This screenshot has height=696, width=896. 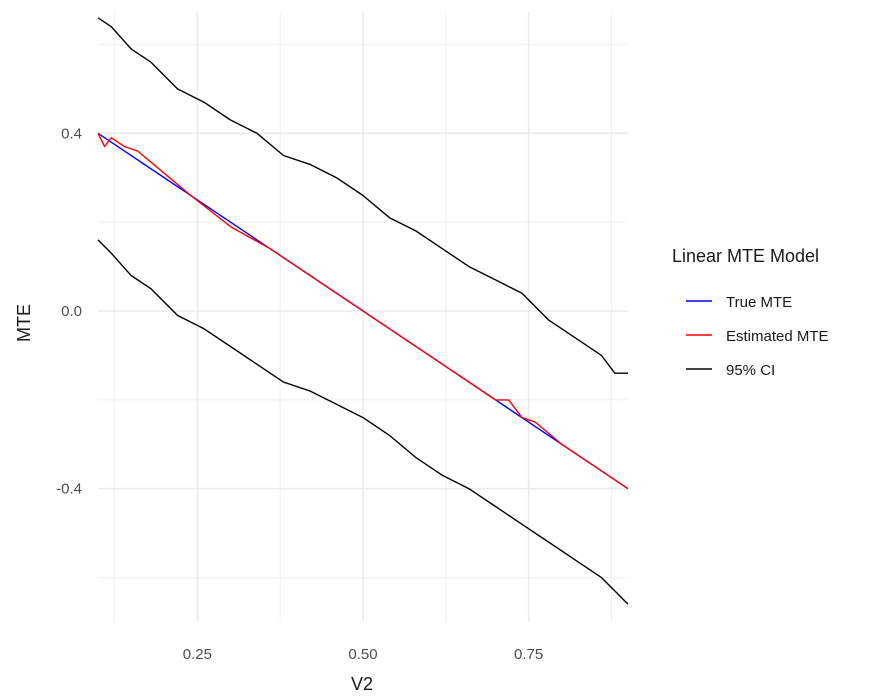 I want to click on y-tick-label: 0.0, so click(x=71, y=311).